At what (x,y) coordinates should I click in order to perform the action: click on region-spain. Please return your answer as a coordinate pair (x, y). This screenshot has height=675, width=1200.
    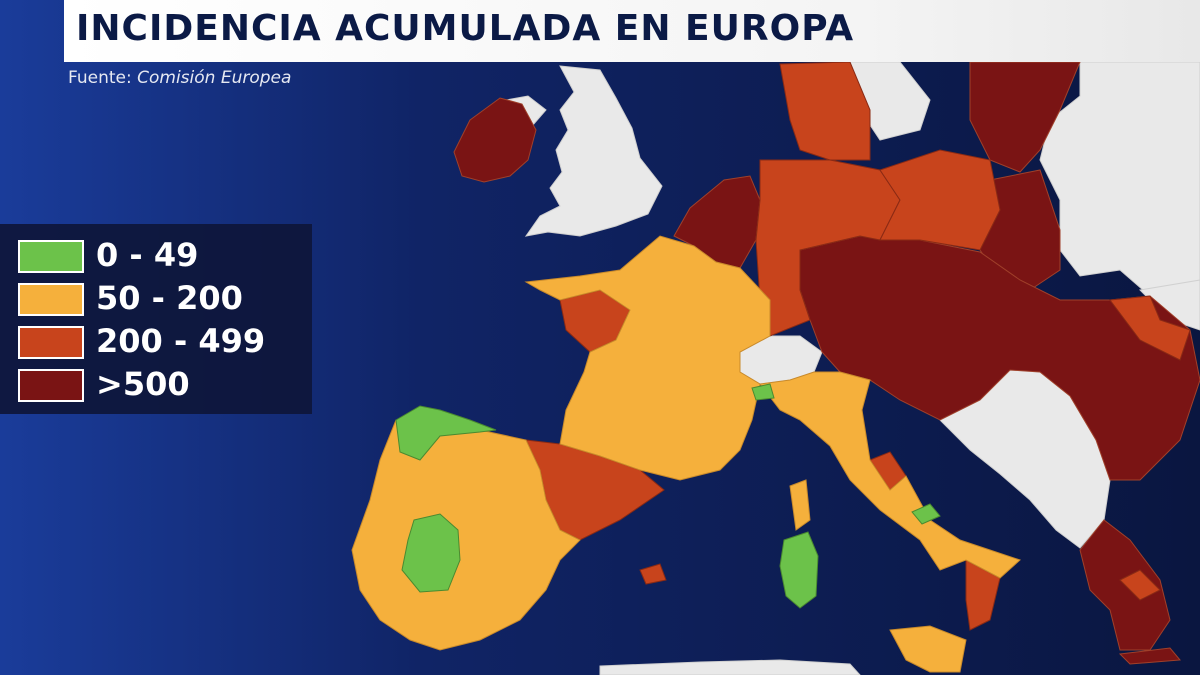
    Looking at the image, I should click on (466, 535).